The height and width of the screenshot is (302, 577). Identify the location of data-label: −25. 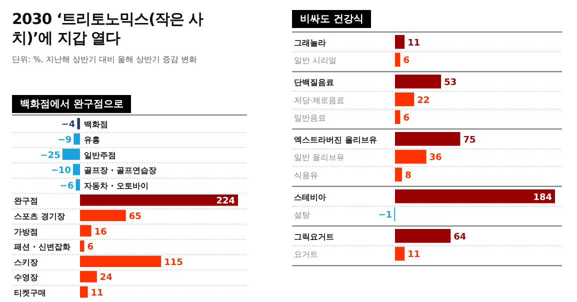
(50, 155).